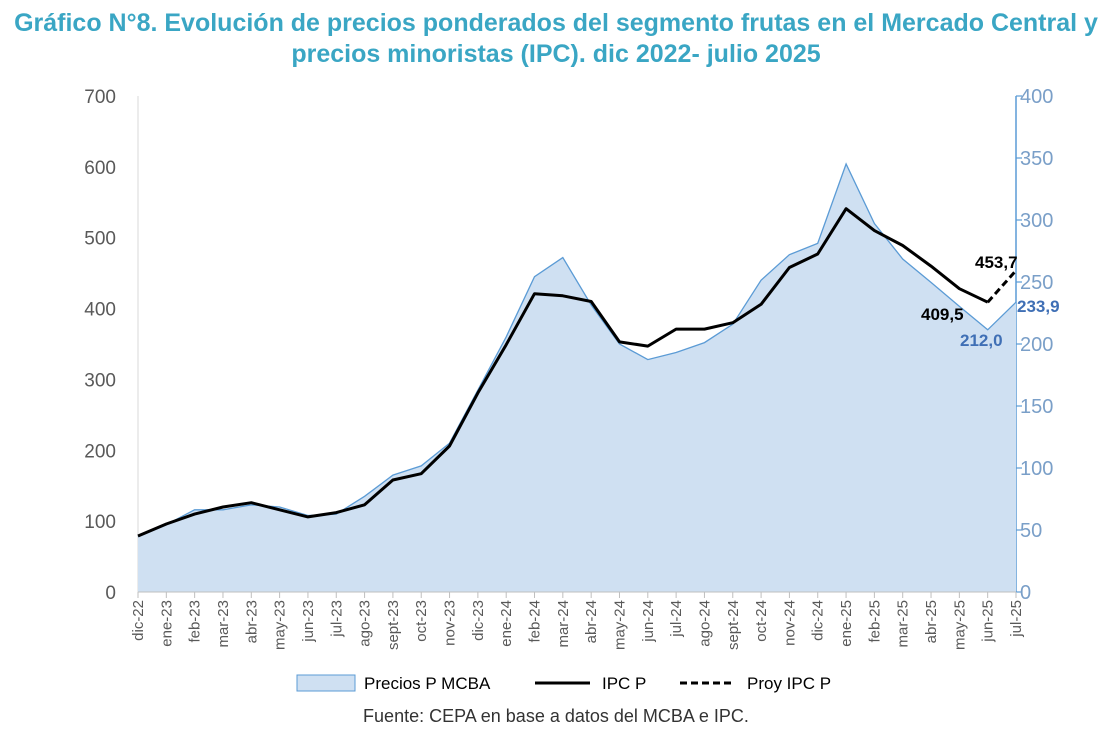 This screenshot has height=742, width=1112. I want to click on x-tick-label: jul-24, so click(676, 619).